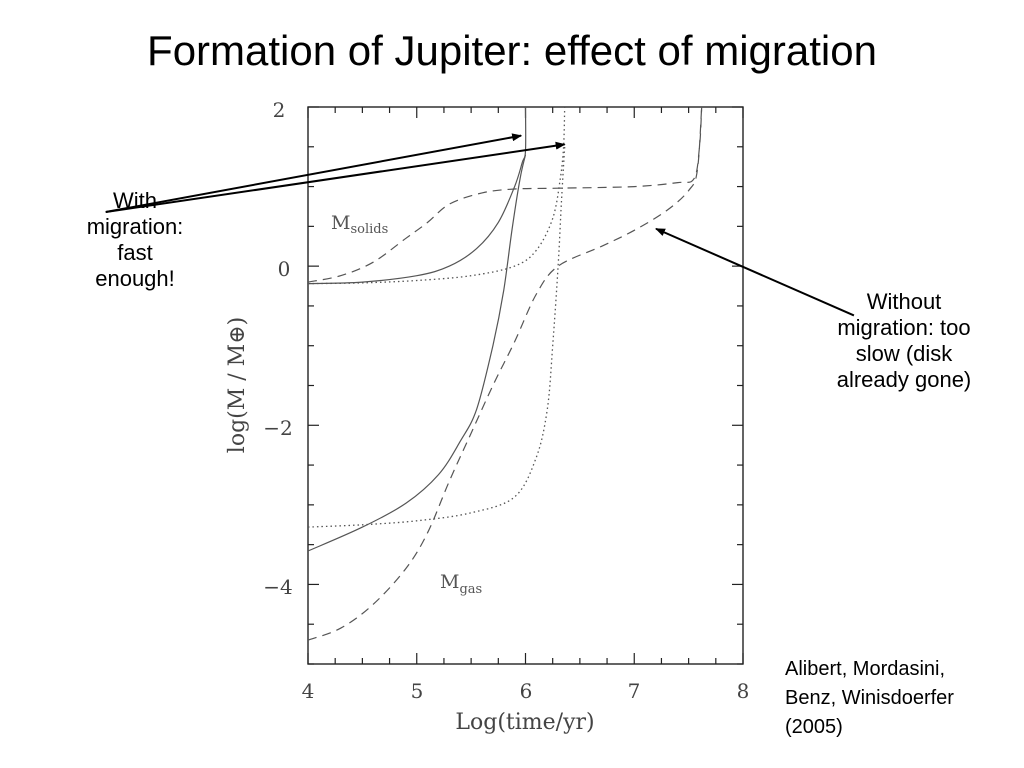 Image resolution: width=1024 pixels, height=768 pixels. Describe the element at coordinates (135, 252) in the screenshot. I see `annotation-line: fast` at that location.